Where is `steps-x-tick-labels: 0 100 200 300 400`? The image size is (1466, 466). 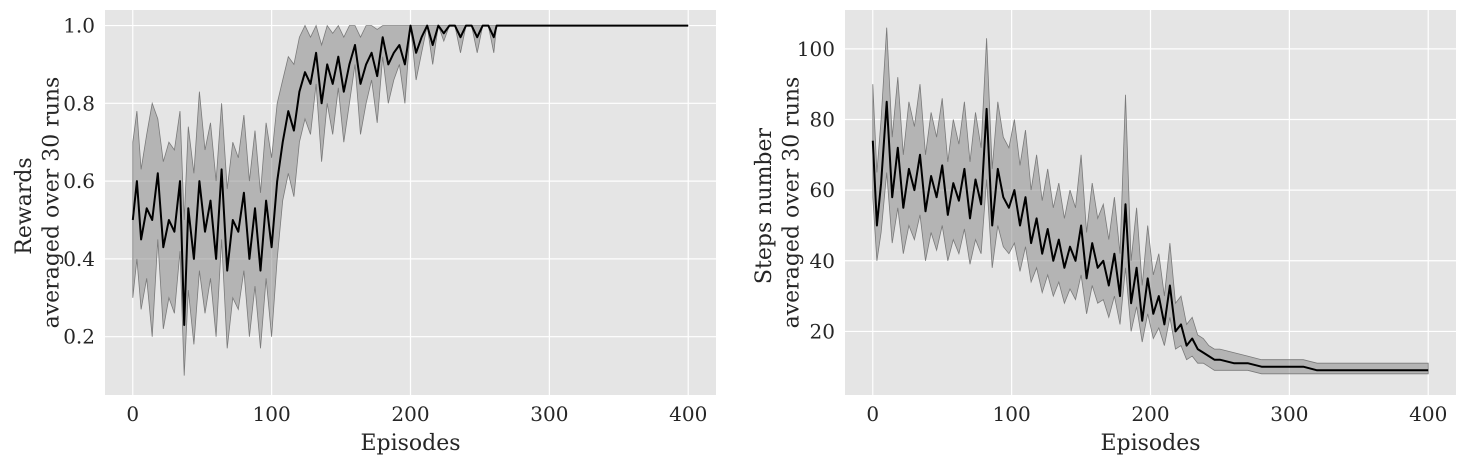
steps-x-tick-labels: 0 100 200 300 400 is located at coordinates (1156, 414).